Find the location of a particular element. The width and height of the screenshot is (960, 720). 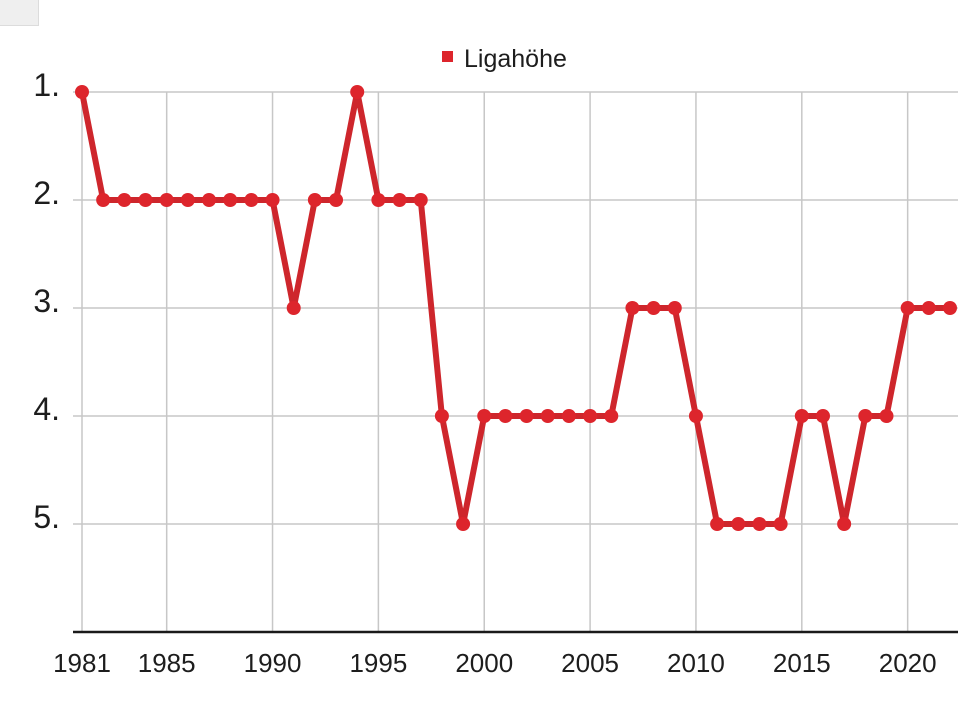

legend-item: Ligahöhe is located at coordinates (504, 59).